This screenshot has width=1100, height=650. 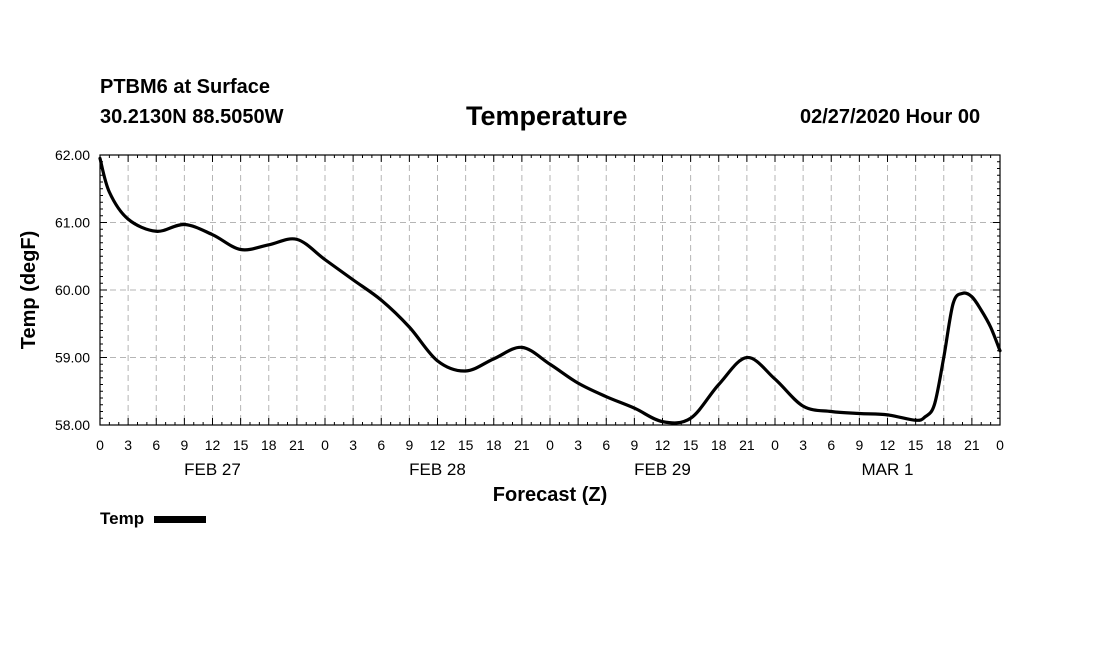 I want to click on y-tick-label: 60.00, so click(x=72, y=290).